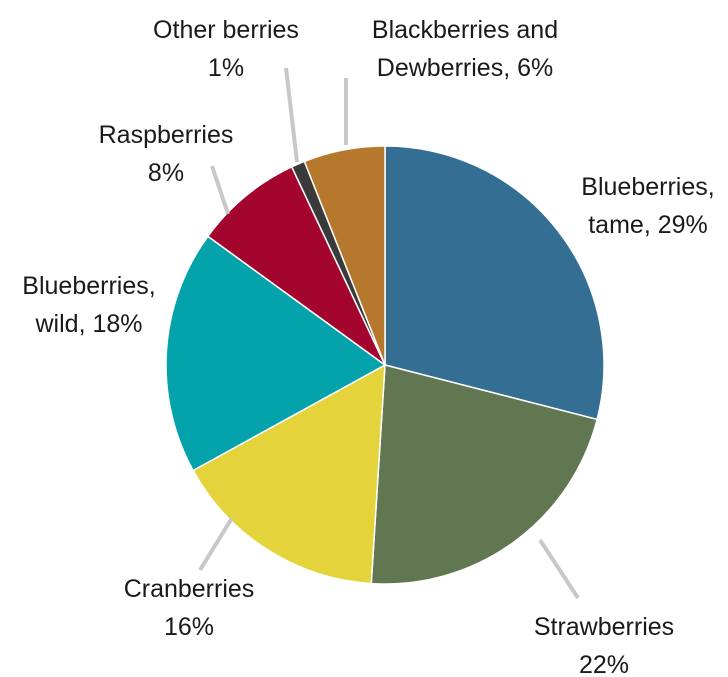  I want to click on pie-slice-blueberries-wild, so click(276, 353).